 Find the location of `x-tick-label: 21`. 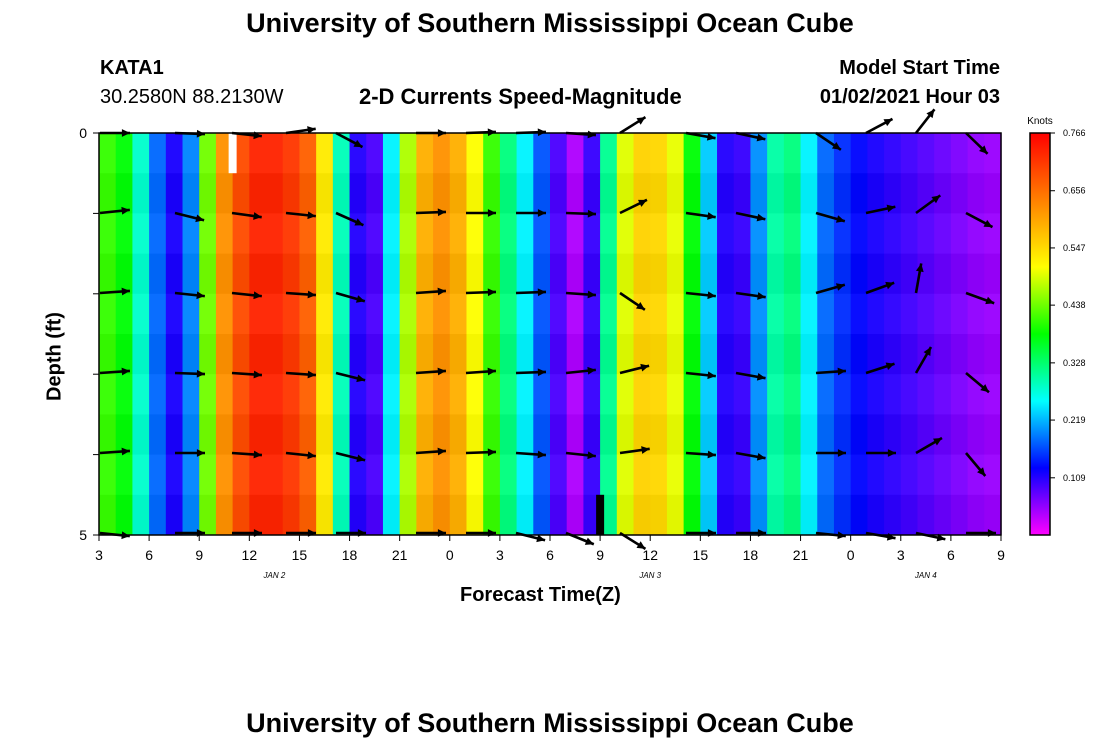

x-tick-label: 21 is located at coordinates (400, 555).